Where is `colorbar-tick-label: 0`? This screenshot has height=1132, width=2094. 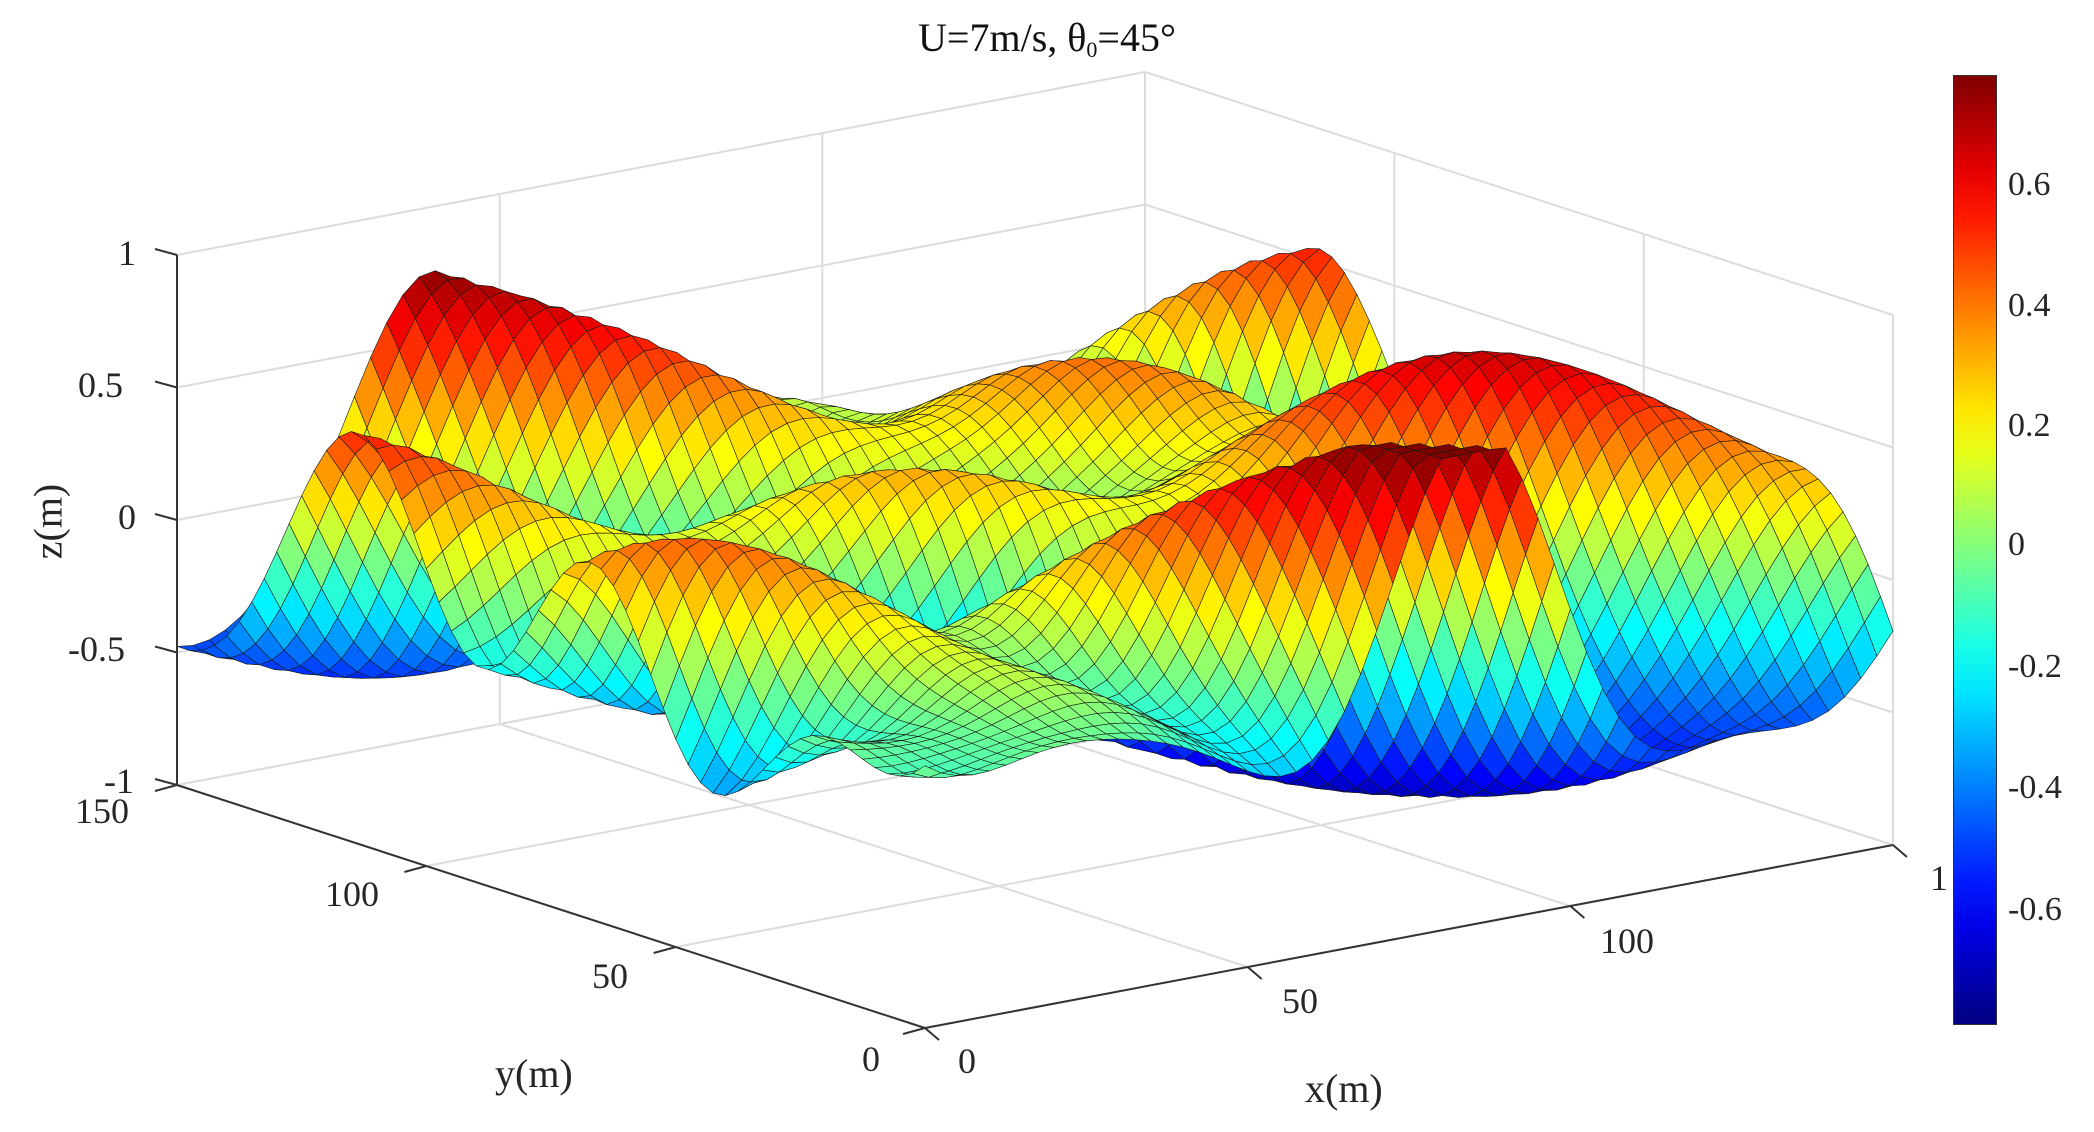
colorbar-tick-label: 0 is located at coordinates (2016, 544).